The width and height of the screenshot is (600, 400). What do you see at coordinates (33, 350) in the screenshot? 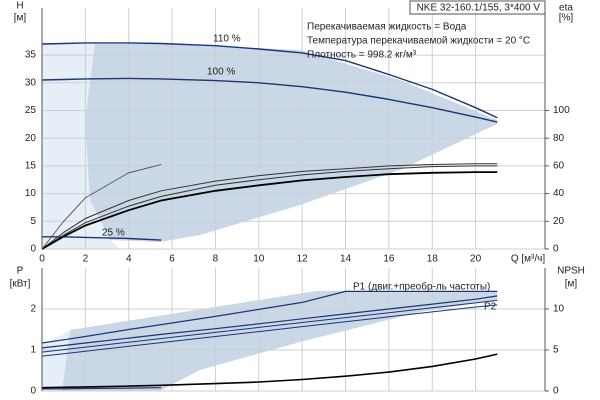
I see `y-tick-label: 1` at bounding box center [33, 350].